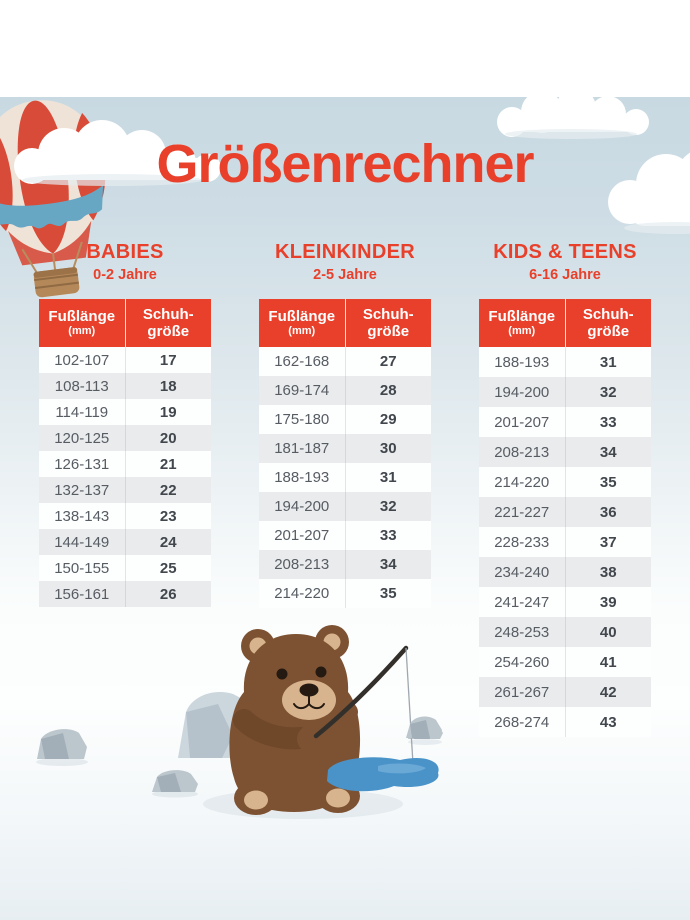  What do you see at coordinates (387, 419) in the screenshot?
I see `shoe-size-cell: 29` at bounding box center [387, 419].